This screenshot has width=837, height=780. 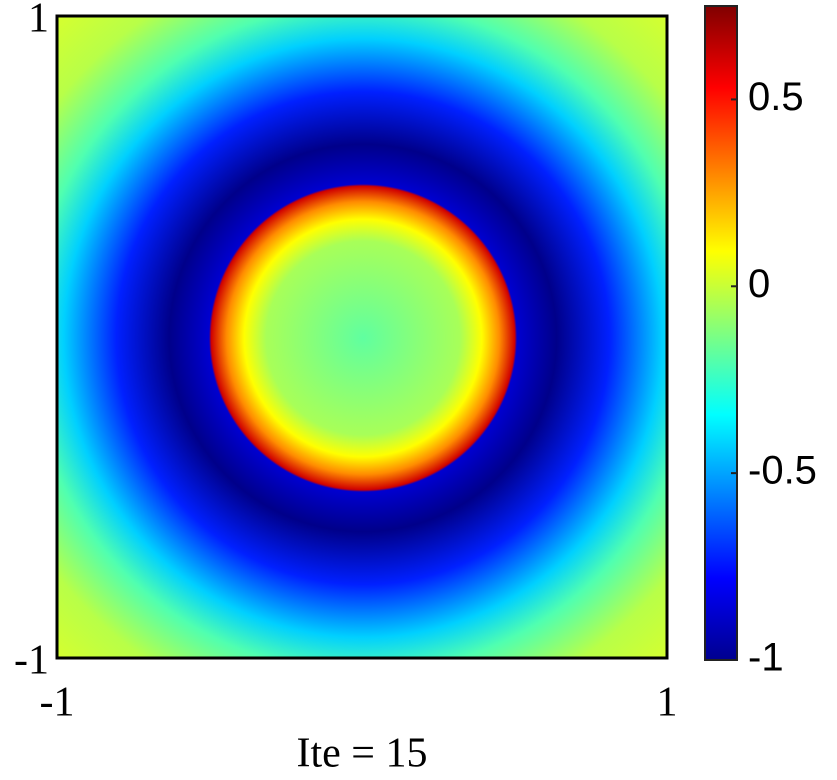 What do you see at coordinates (759, 284) in the screenshot?
I see `colorbar-tick-label: 0` at bounding box center [759, 284].